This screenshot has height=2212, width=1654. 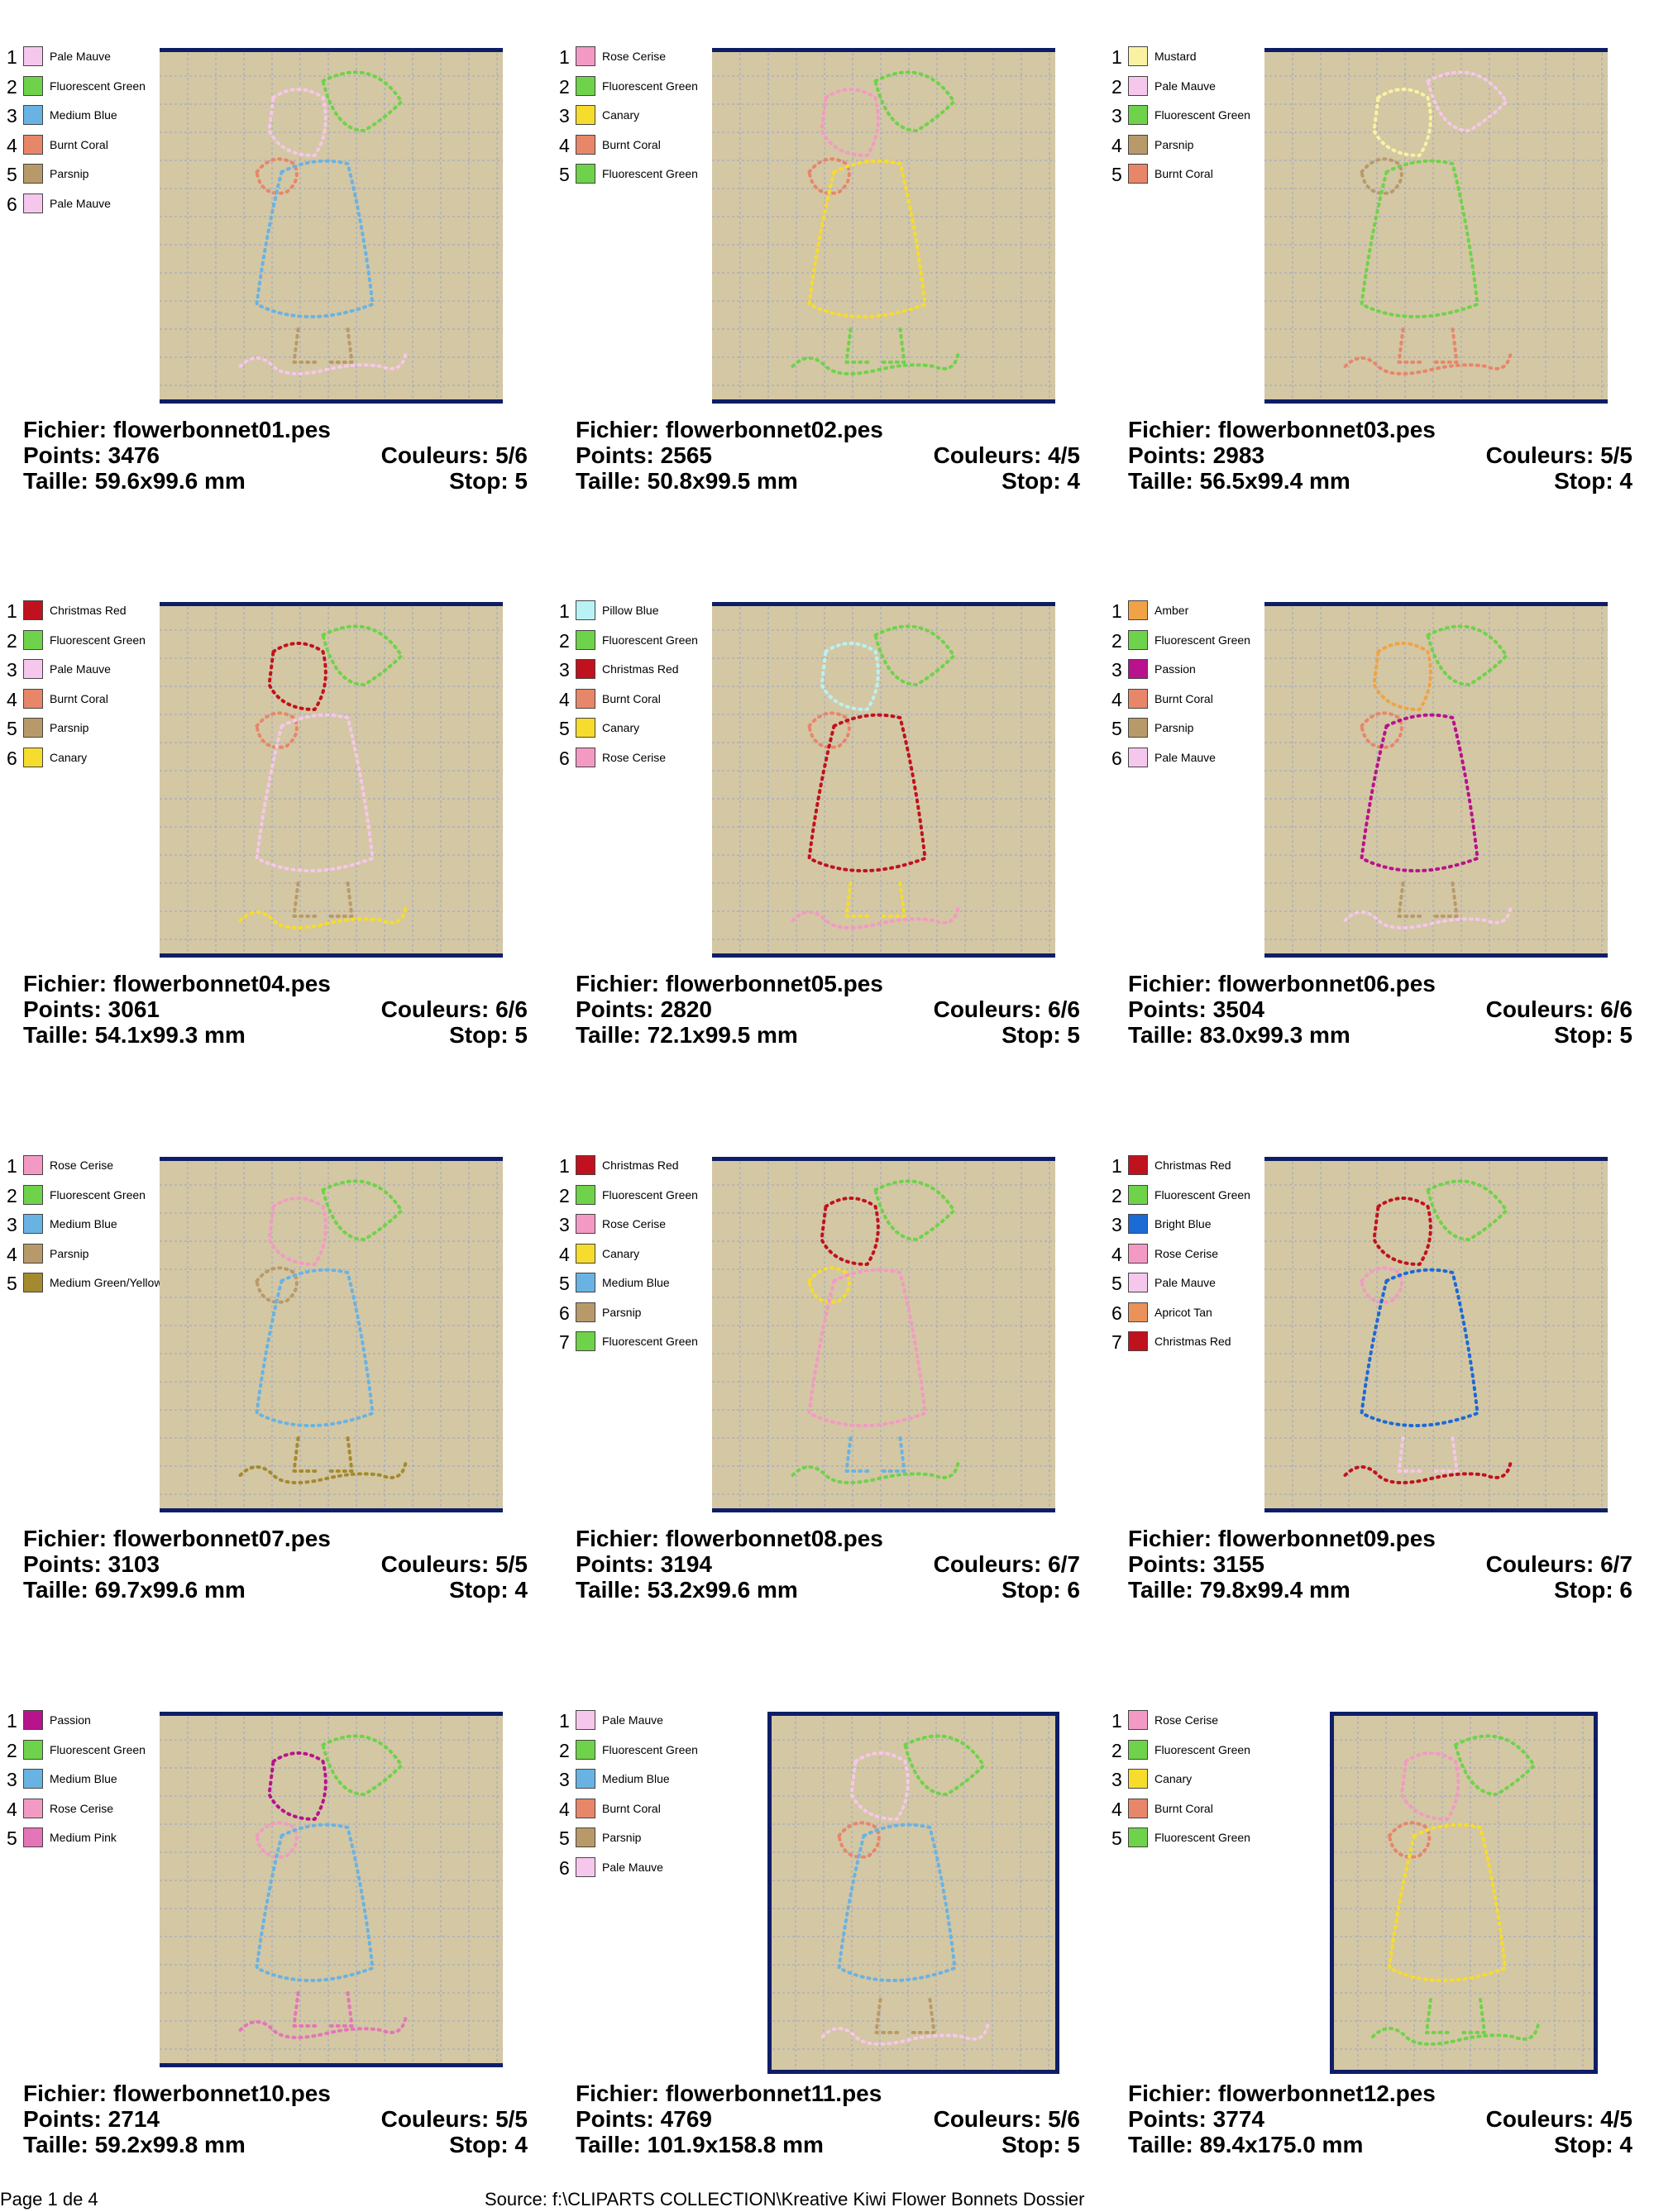 What do you see at coordinates (69, 1253) in the screenshot?
I see `thread-name: Parsnip` at bounding box center [69, 1253].